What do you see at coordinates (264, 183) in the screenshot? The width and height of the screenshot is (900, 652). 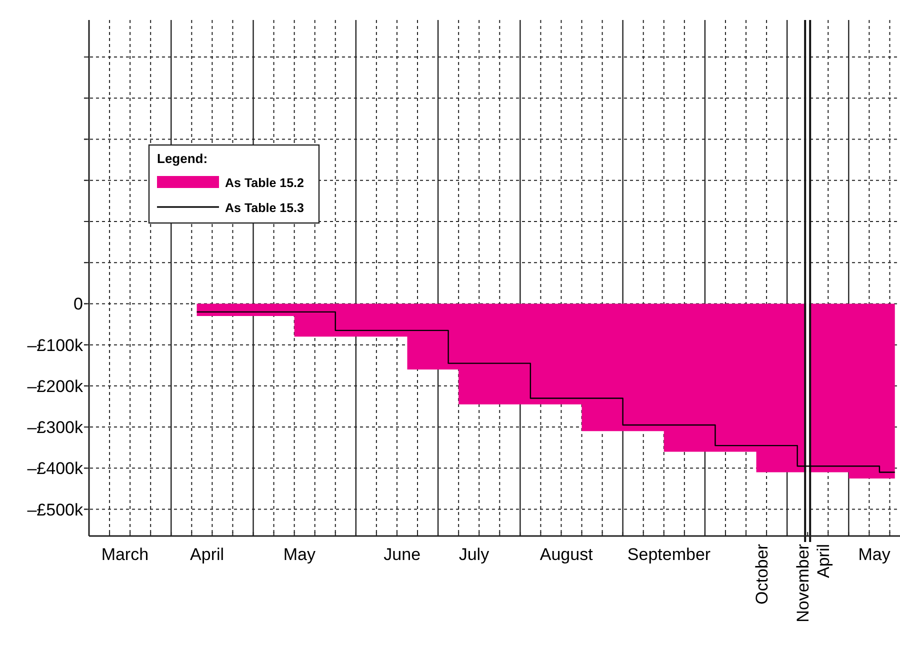 I see `legend-label: As Table 15.2` at bounding box center [264, 183].